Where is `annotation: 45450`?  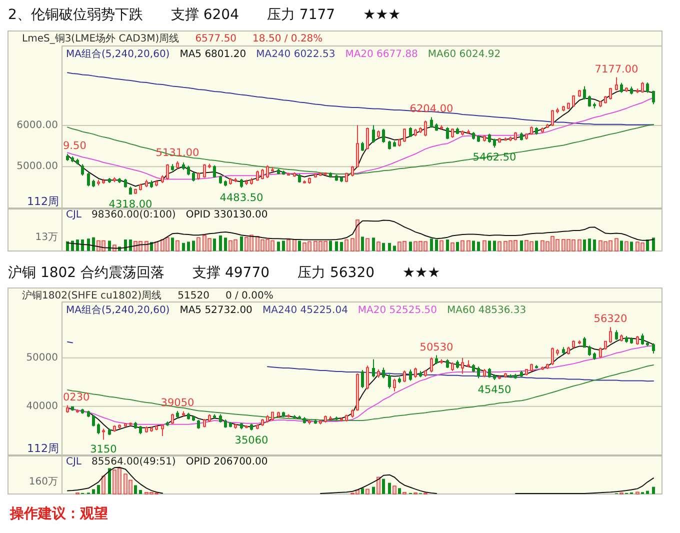 annotation: 45450 is located at coordinates (495, 390).